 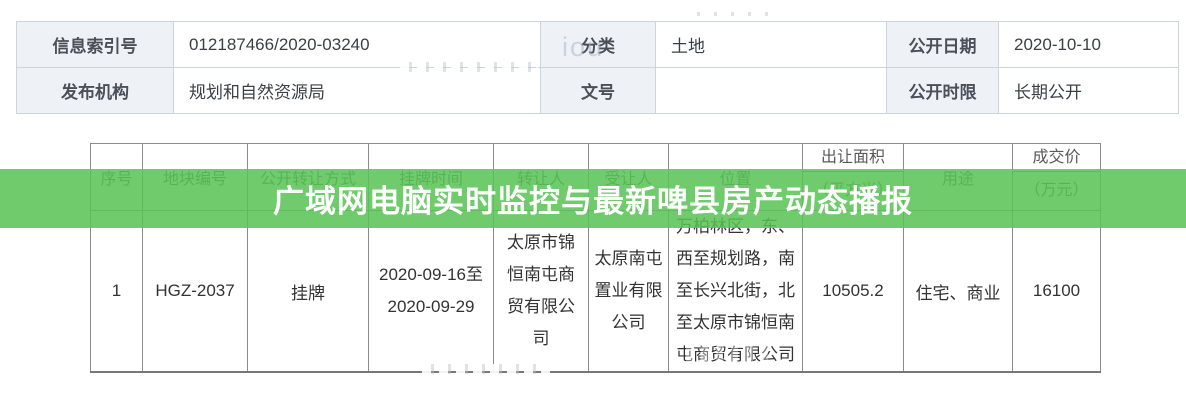 I want to click on publish-date-label: 公开日期, so click(x=942, y=44).